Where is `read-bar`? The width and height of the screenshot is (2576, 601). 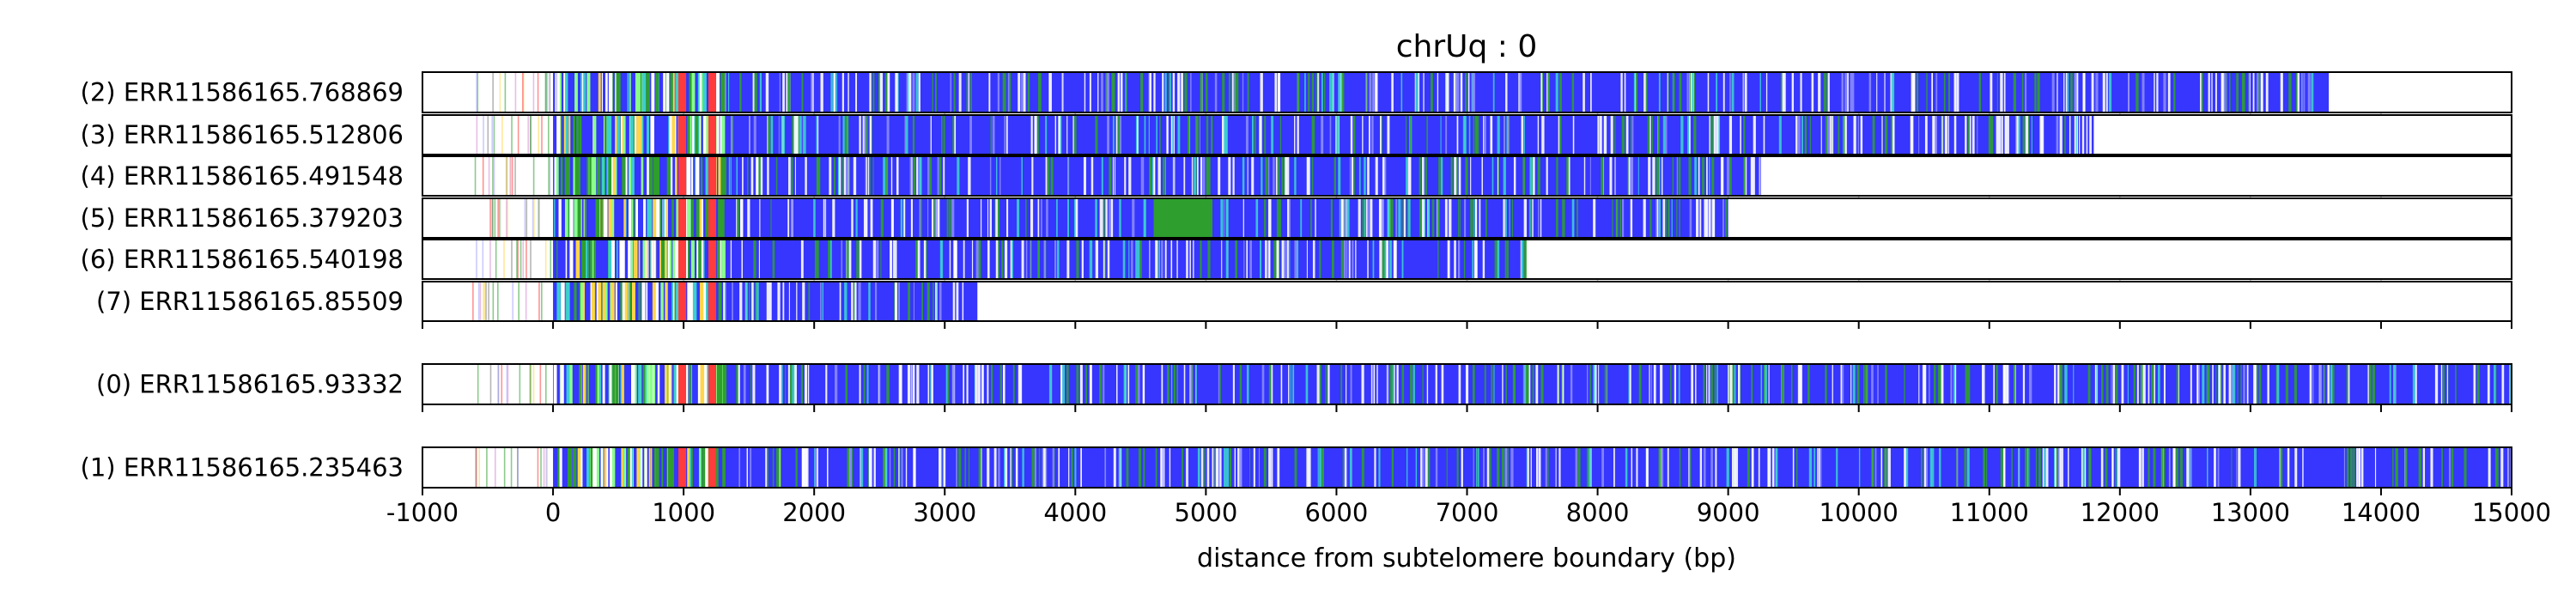
read-bar is located at coordinates (1532, 467).